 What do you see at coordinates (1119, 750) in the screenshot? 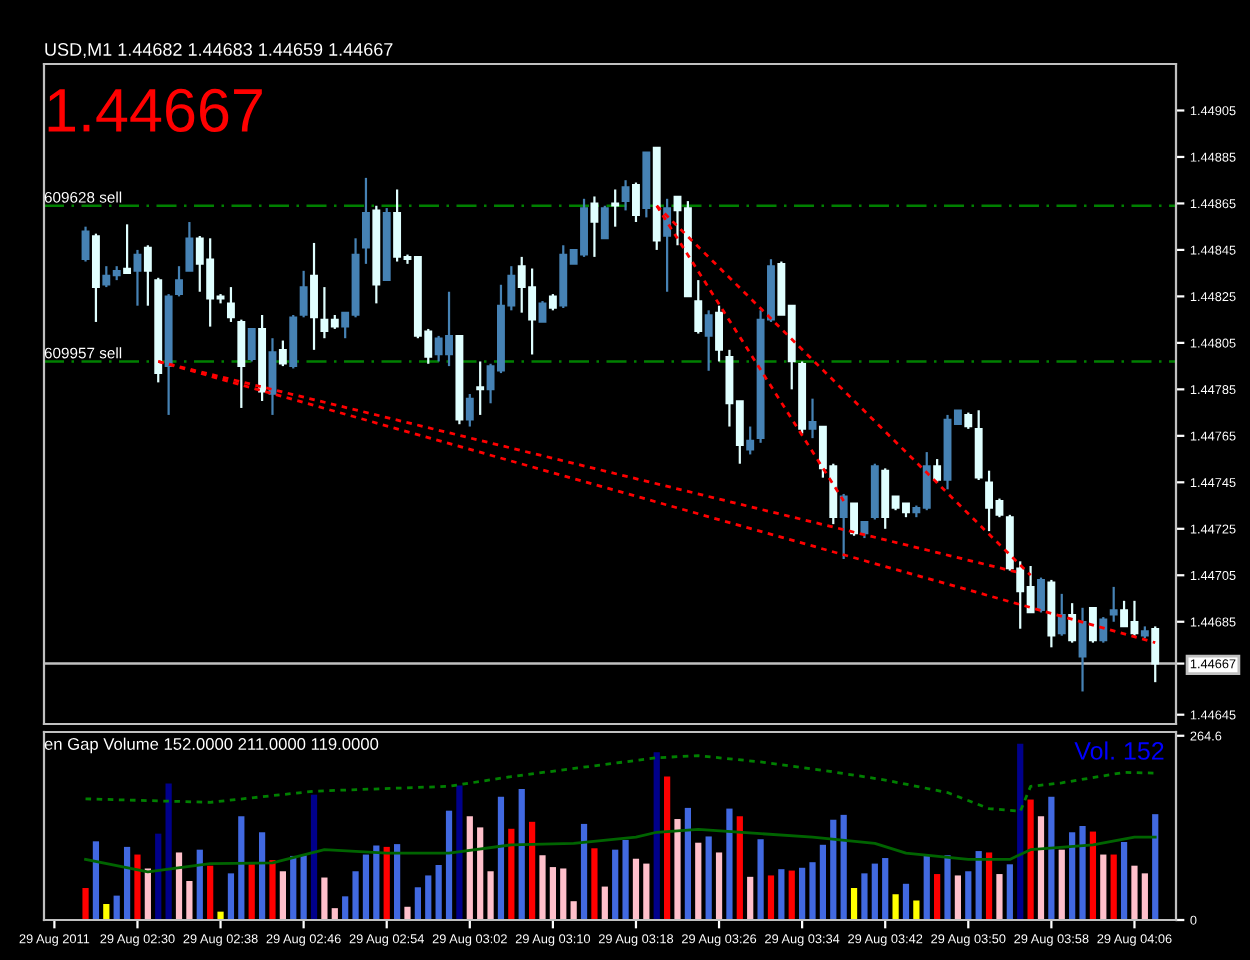
I see `annotation: Vol. 152` at bounding box center [1119, 750].